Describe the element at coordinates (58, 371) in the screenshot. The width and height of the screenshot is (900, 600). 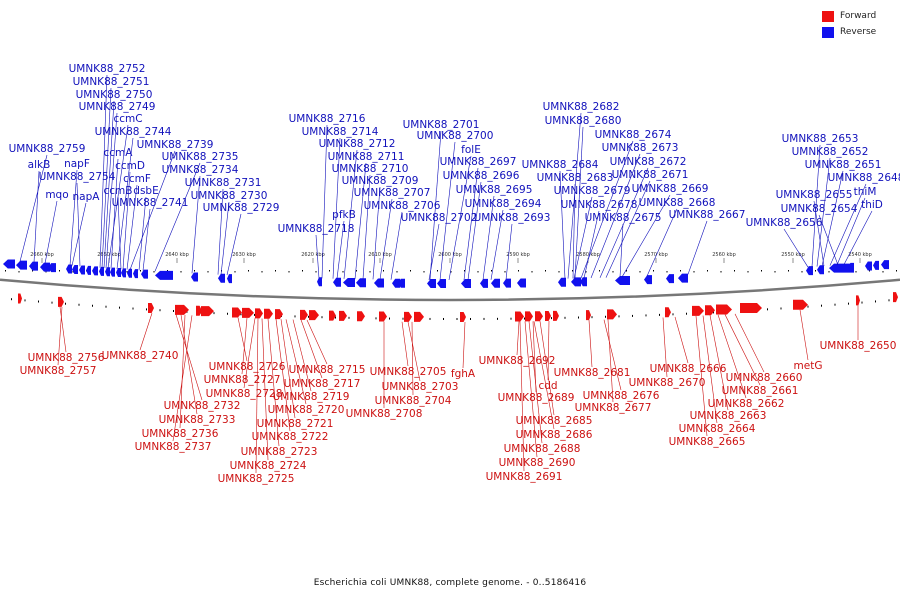
I see `forward-gene-label: UMNK88_2757` at that location.